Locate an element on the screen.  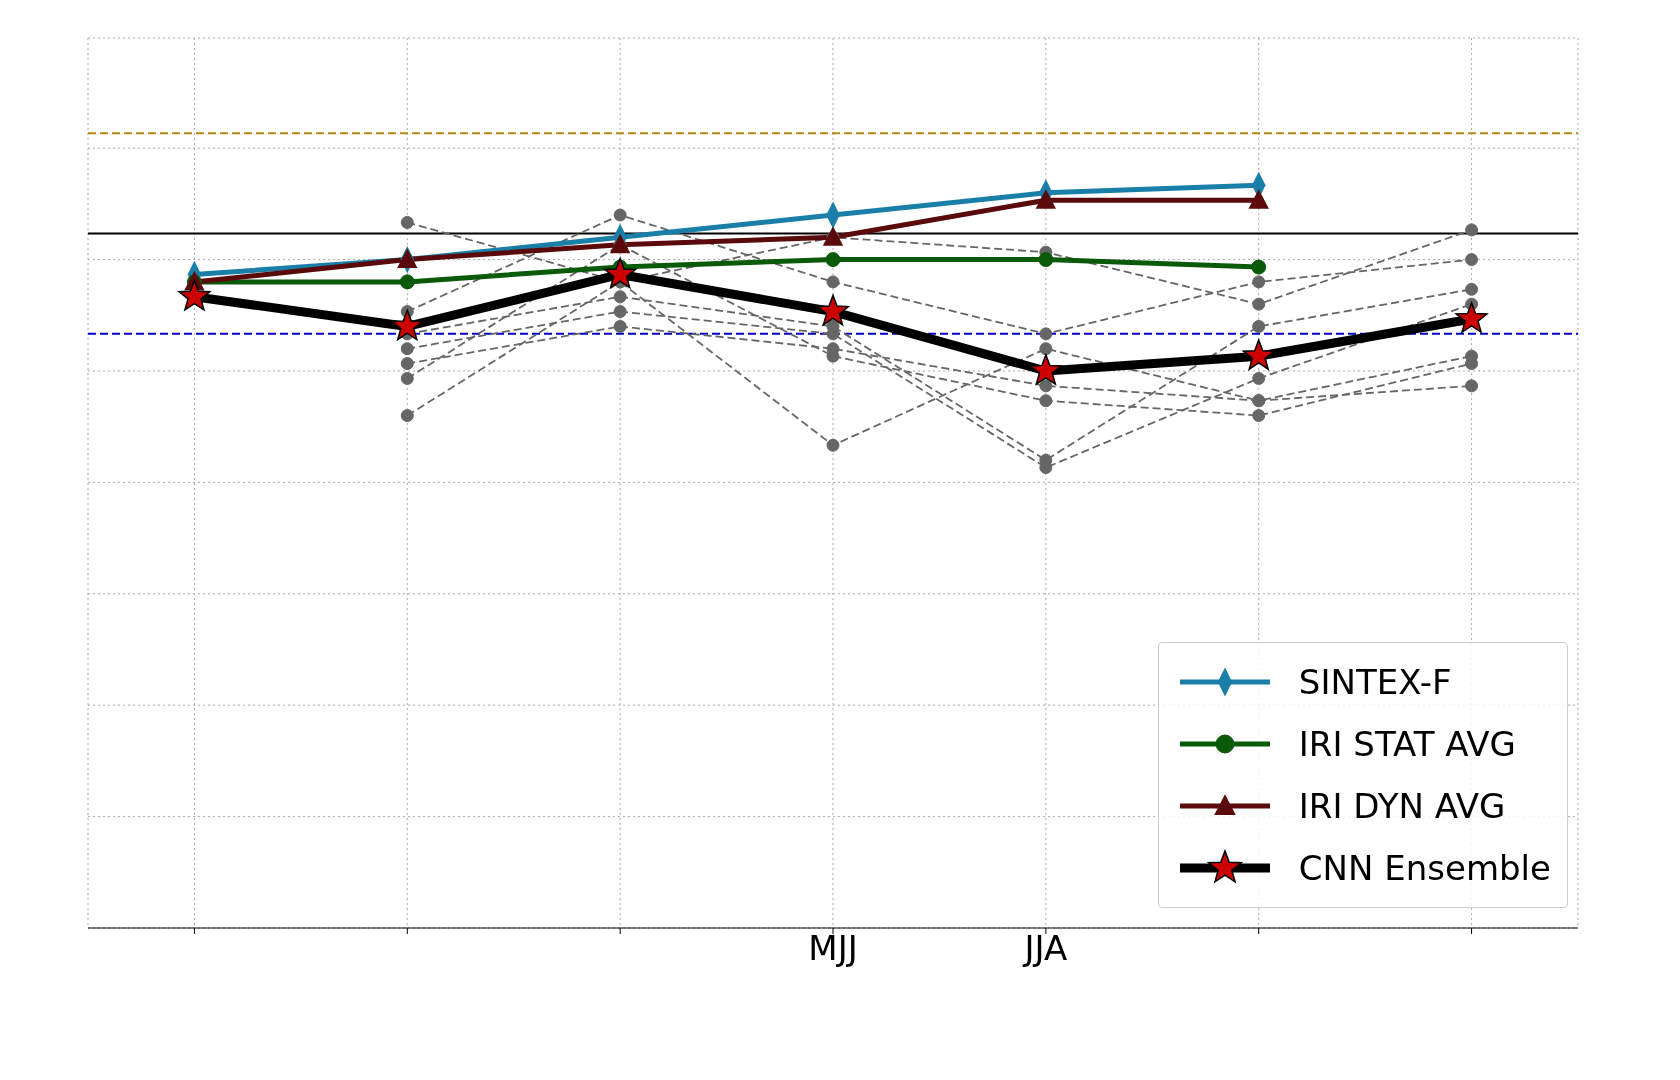
legend-label: IRI STAT AVG is located at coordinates (1407, 744).